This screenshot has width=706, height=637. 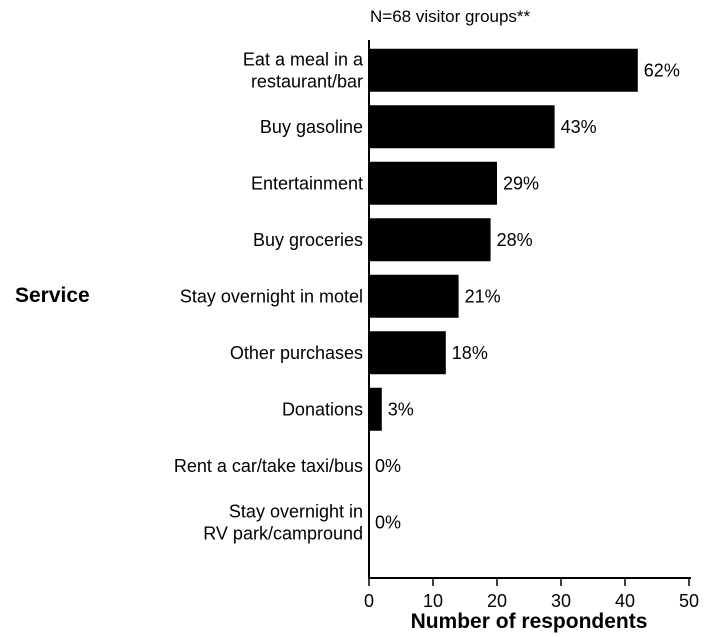 I want to click on x-tick-label: 50, so click(x=689, y=601).